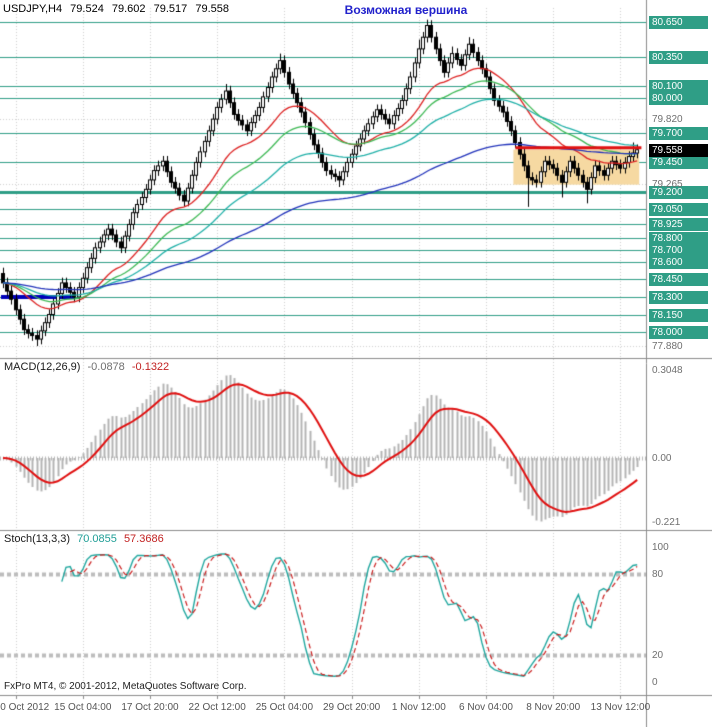  I want to click on macd-value-signal: -0.1322, so click(150, 367).